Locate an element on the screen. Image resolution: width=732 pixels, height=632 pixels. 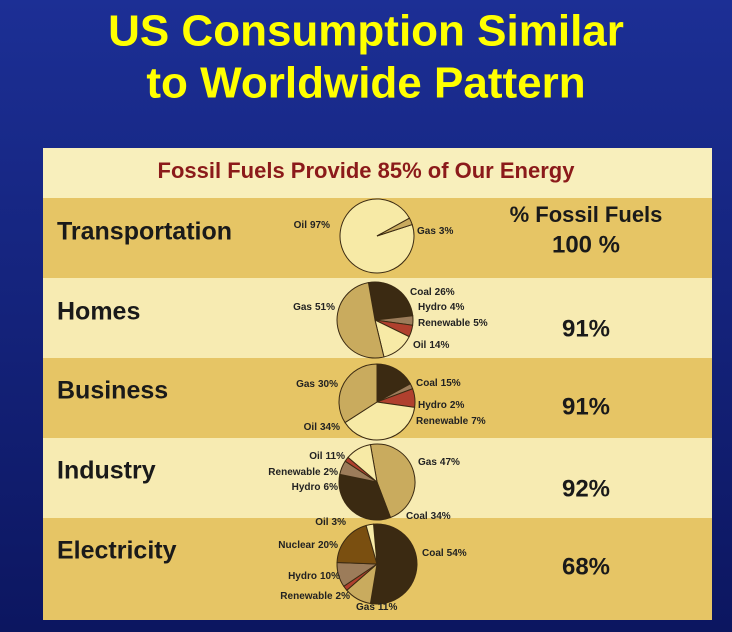
slice-label: Nuclear 20% is located at coordinates (308, 545).